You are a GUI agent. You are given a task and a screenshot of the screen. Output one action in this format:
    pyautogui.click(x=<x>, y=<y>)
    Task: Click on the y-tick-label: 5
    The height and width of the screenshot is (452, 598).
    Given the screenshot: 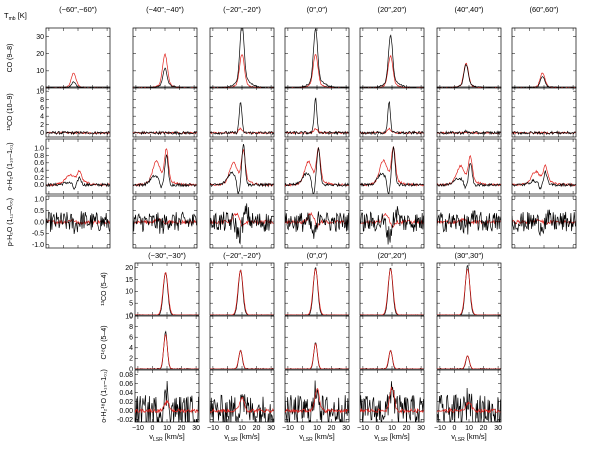 What is the action you would take?
    pyautogui.click(x=131, y=303)
    